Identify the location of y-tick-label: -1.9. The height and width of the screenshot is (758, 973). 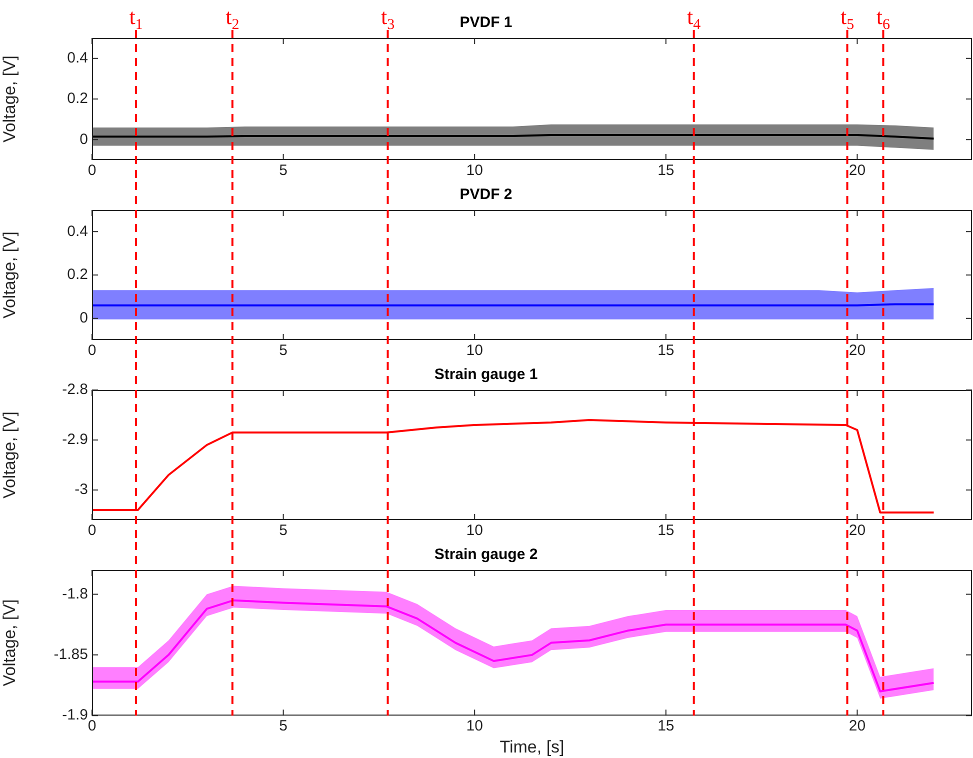
(75, 715).